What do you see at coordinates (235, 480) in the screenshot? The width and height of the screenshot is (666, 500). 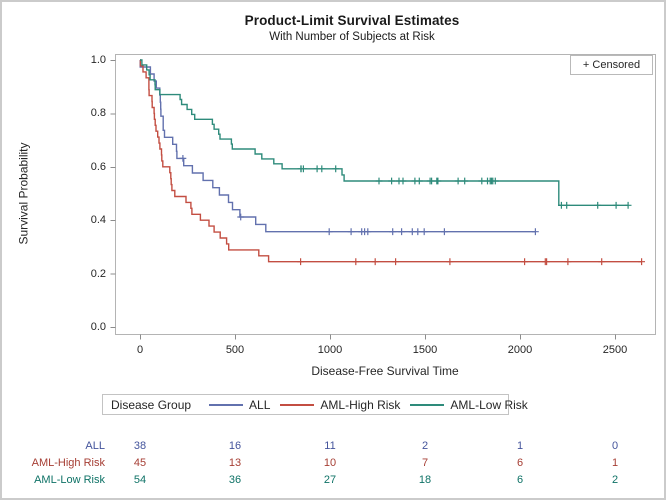 I see `at-risk-value: 36` at bounding box center [235, 480].